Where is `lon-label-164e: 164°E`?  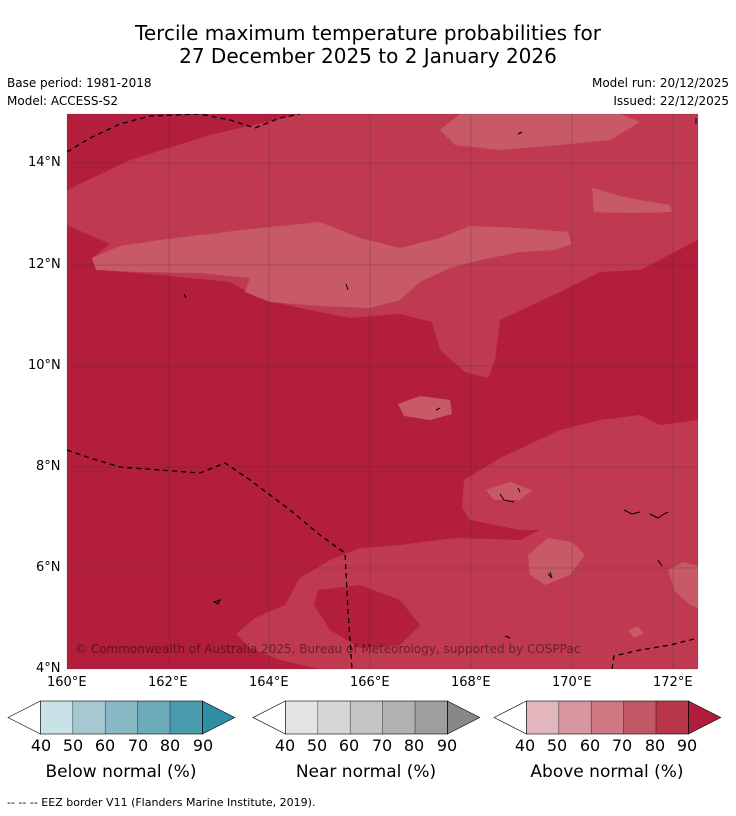
lon-label-164e: 164°E is located at coordinates (269, 682).